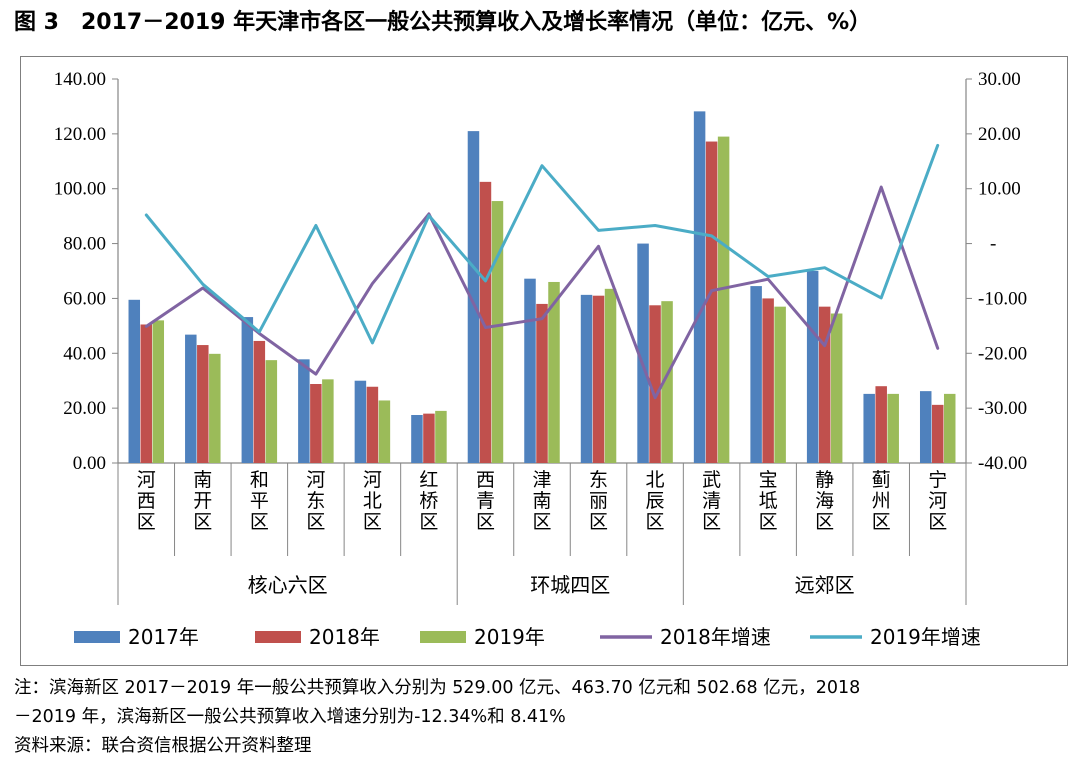 This screenshot has height=765, width=1080. Describe the element at coordinates (80, 189) in the screenshot. I see `left-tick-label: 100.00` at that location.